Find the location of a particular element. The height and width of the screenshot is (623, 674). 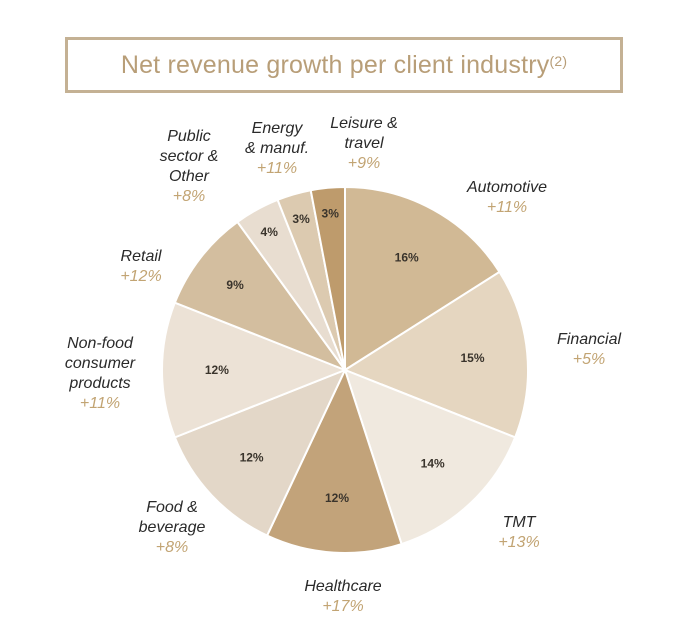

pie-slice-financial is located at coordinates (435, 354).